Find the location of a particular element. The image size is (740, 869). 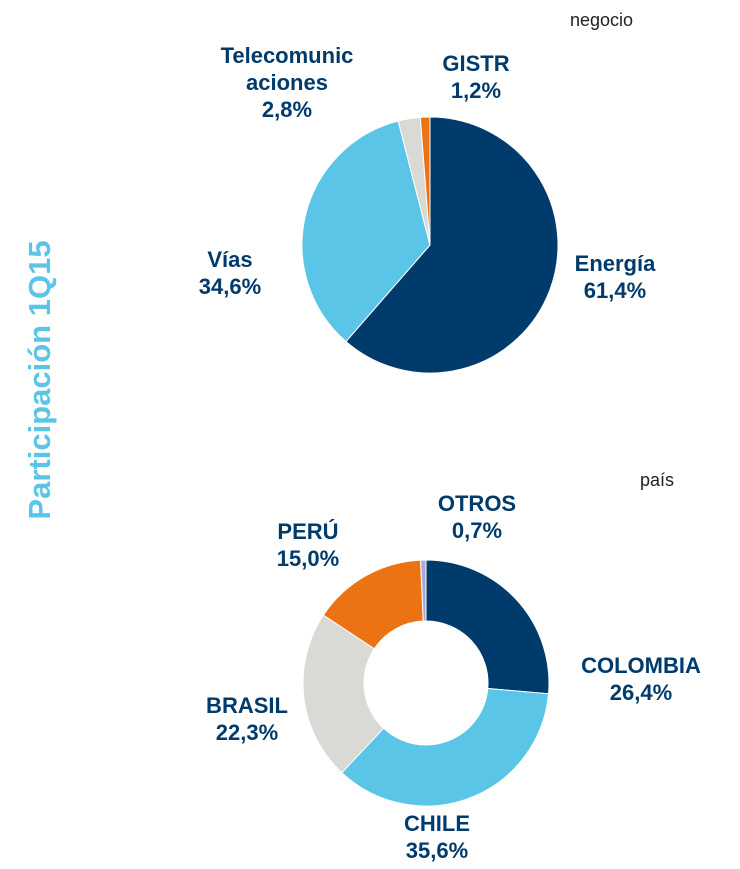

category-label: Vías is located at coordinates (230, 259).